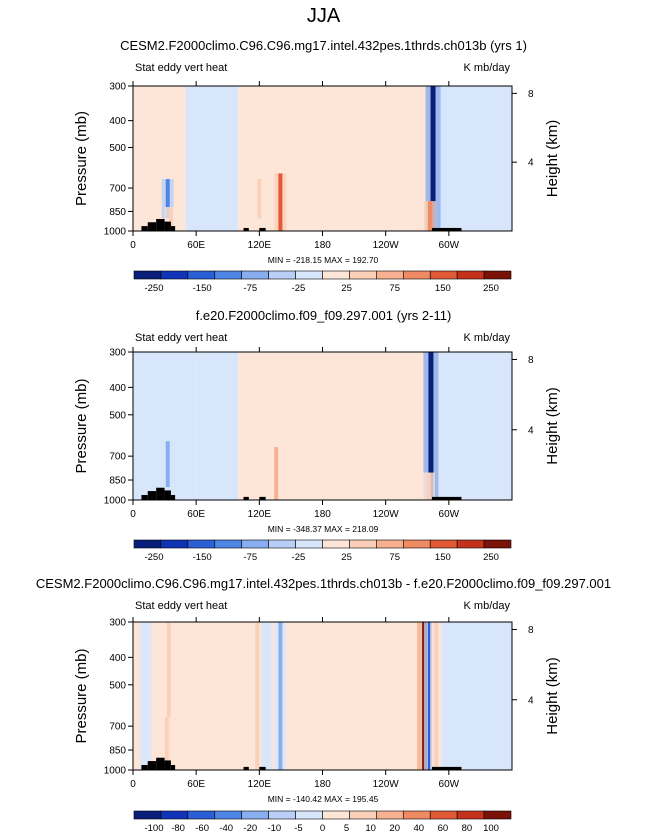 Image resolution: width=647 pixels, height=834 pixels. Describe the element at coordinates (274, 828) in the screenshot. I see `colorbar-label: -10` at that location.